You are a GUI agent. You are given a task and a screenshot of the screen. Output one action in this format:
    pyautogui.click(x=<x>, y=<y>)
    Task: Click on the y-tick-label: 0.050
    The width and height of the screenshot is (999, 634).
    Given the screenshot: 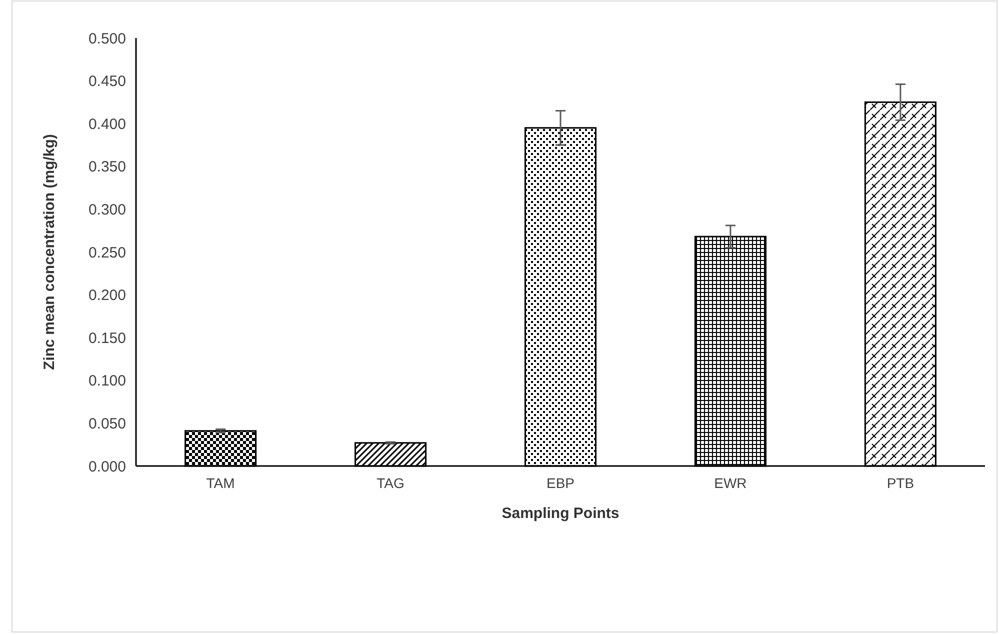 What is the action you would take?
    pyautogui.click(x=107, y=423)
    